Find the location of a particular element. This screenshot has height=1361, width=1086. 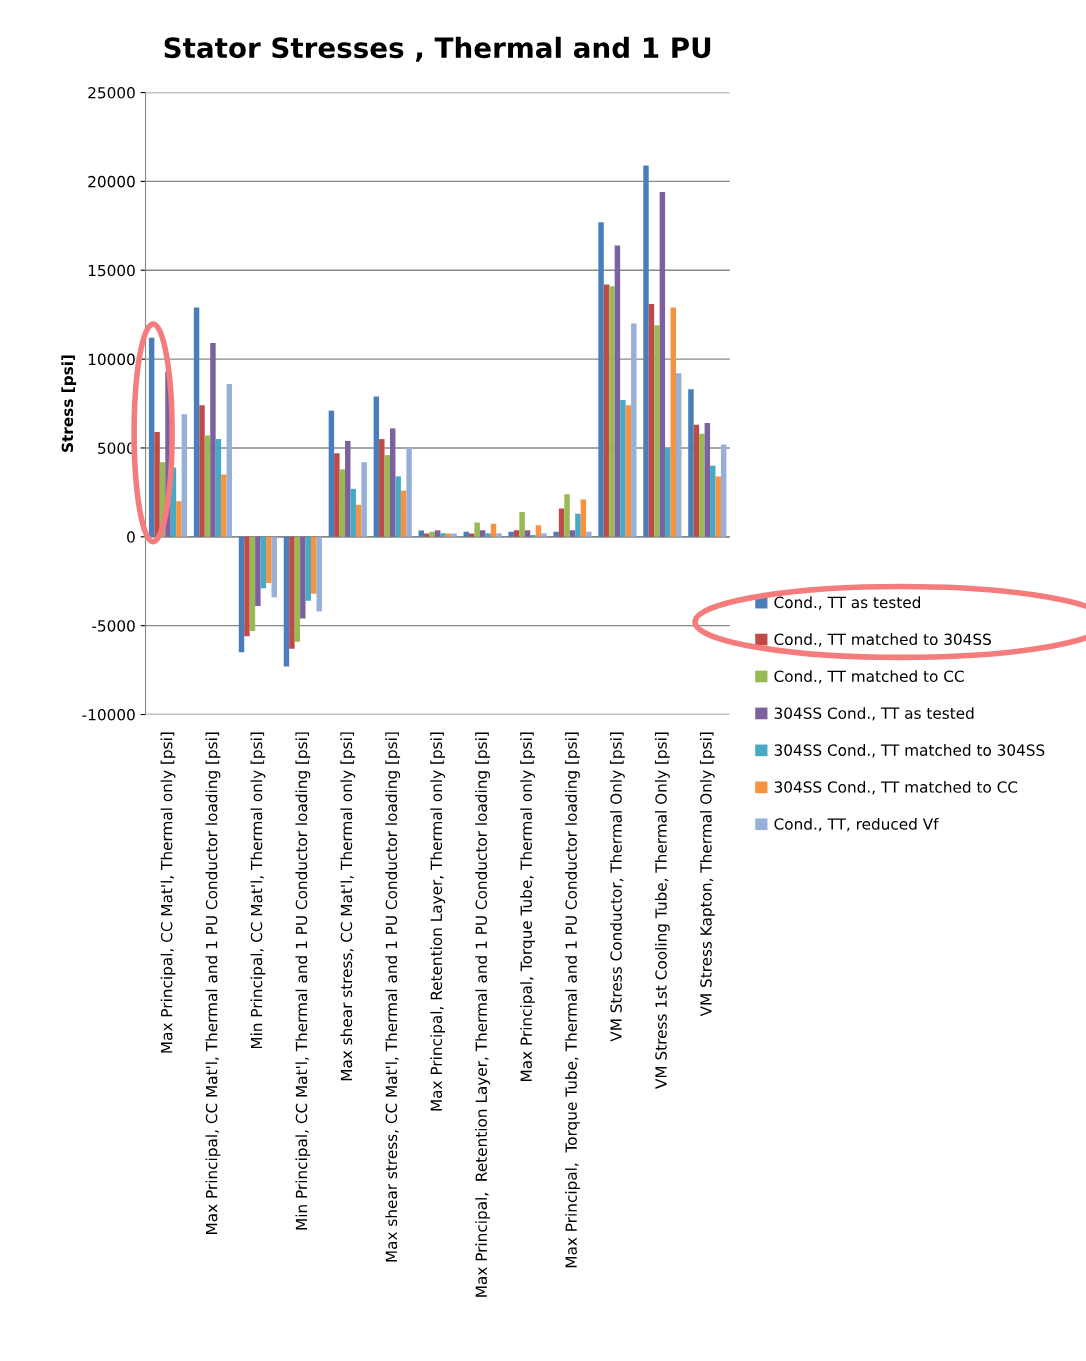

legend-label: 304SS Cond., TT matched to CC is located at coordinates (896, 788).